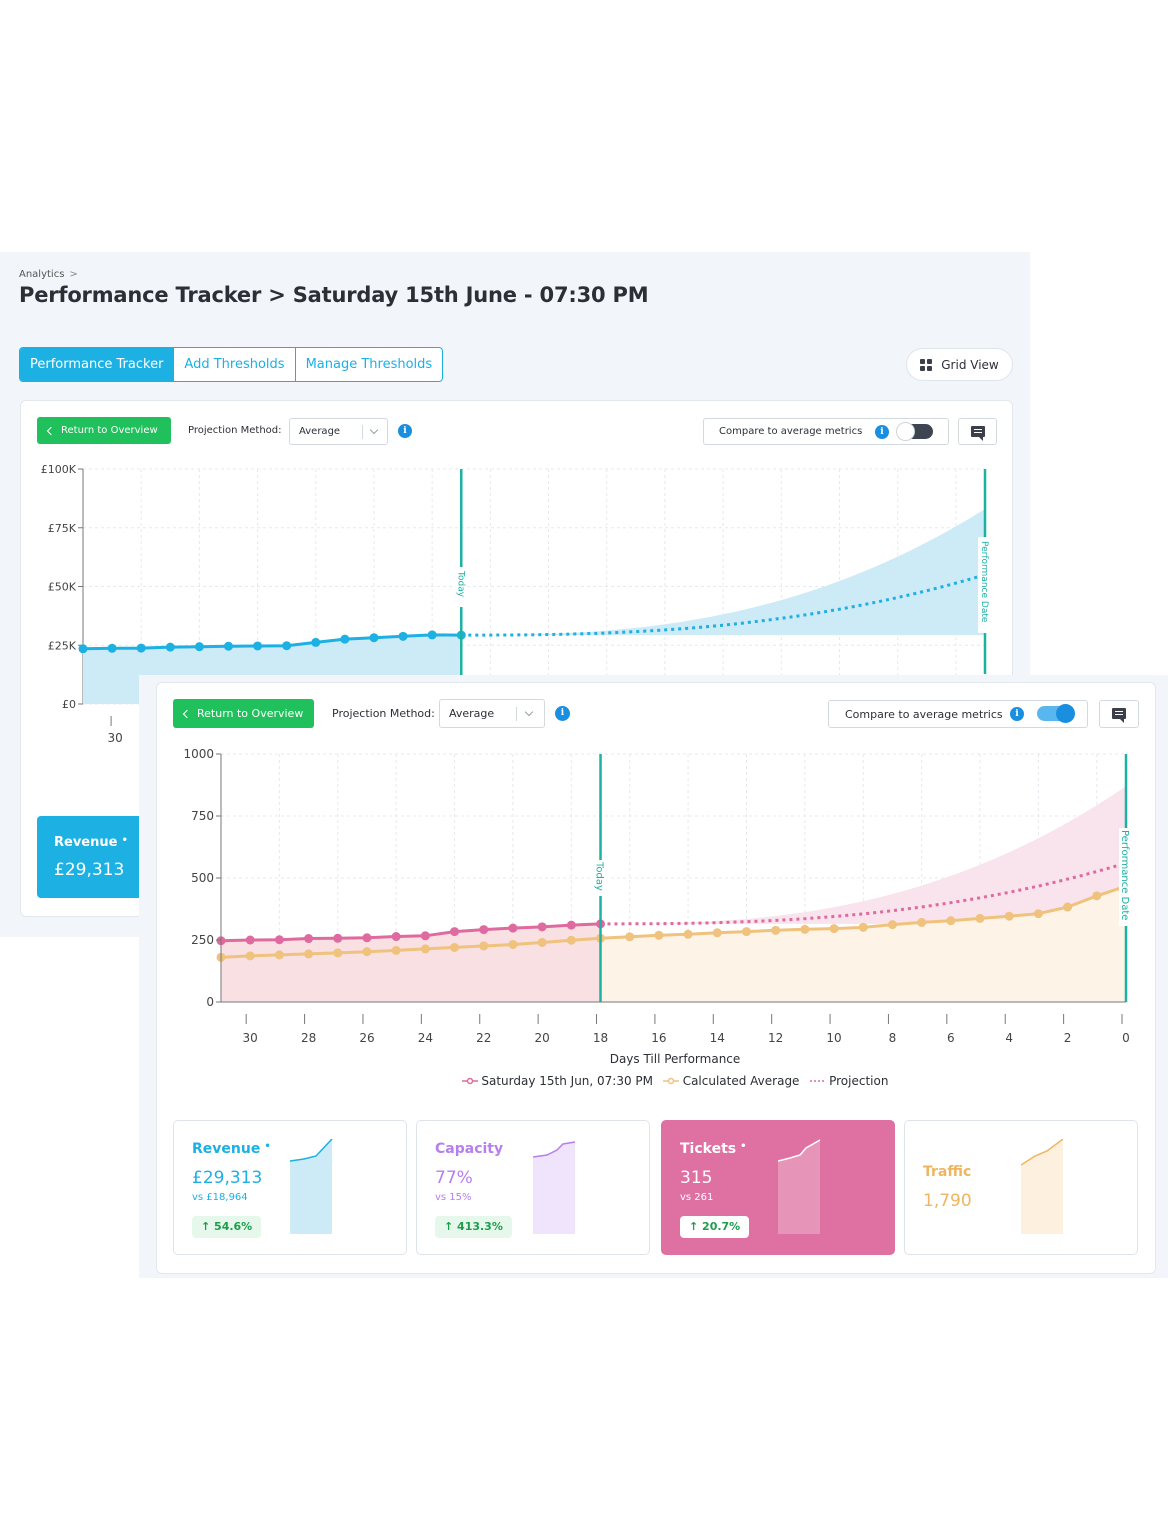  I want to click on legend-item-performance: Saturday 15th Jun, 07:30 PM, so click(559, 1081).